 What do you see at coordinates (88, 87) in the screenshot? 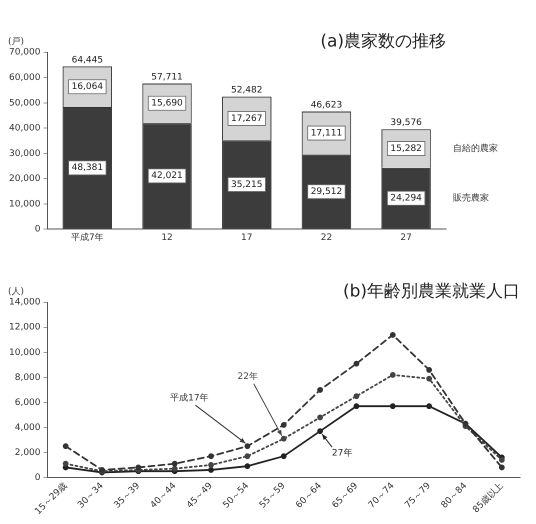
I see `data-label: 16,064` at bounding box center [88, 87].